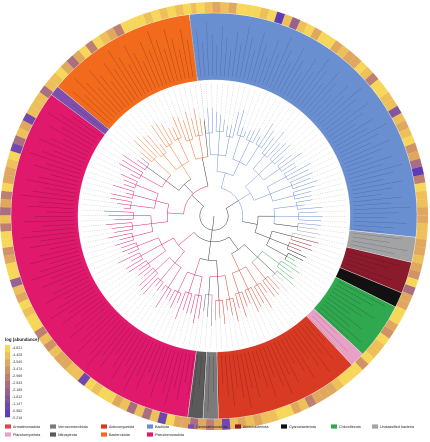 The height and width of the screenshot is (442, 430). Describe the element at coordinates (122, 427) in the screenshot. I see `legend-label: Actinomycetota` at that location.